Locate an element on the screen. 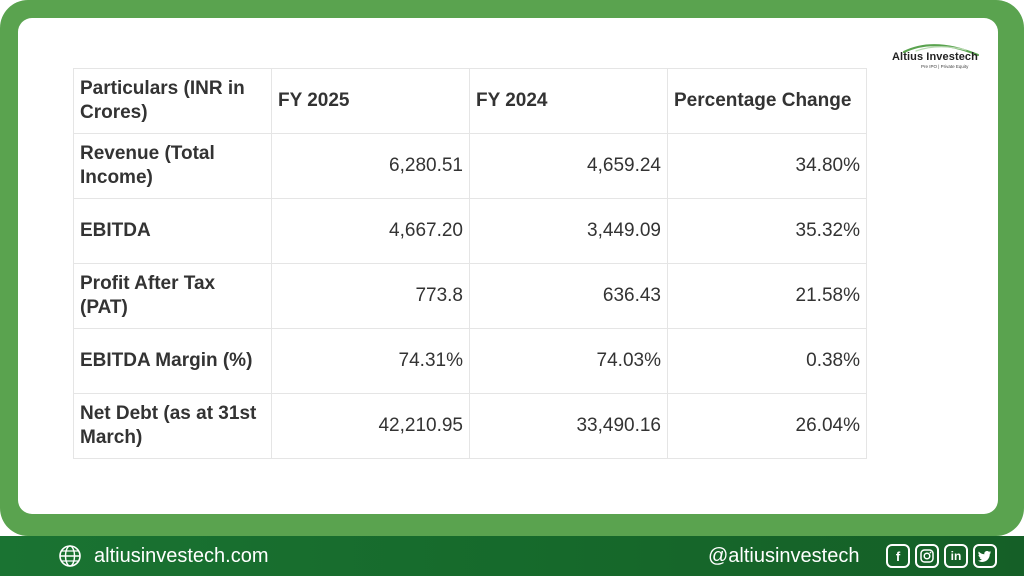 Image resolution: width=1024 pixels, height=576 pixels. percentage-change: 21.58% is located at coordinates (767, 296).